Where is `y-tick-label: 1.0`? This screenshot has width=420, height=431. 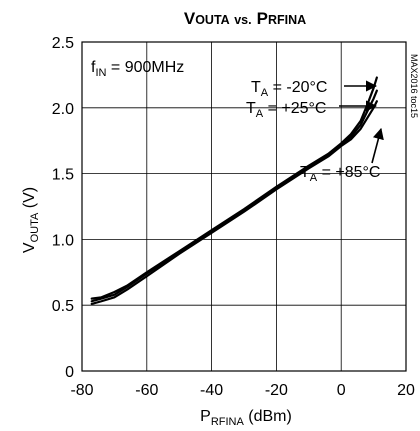 y-tick-label: 1.0 is located at coordinates (63, 240).